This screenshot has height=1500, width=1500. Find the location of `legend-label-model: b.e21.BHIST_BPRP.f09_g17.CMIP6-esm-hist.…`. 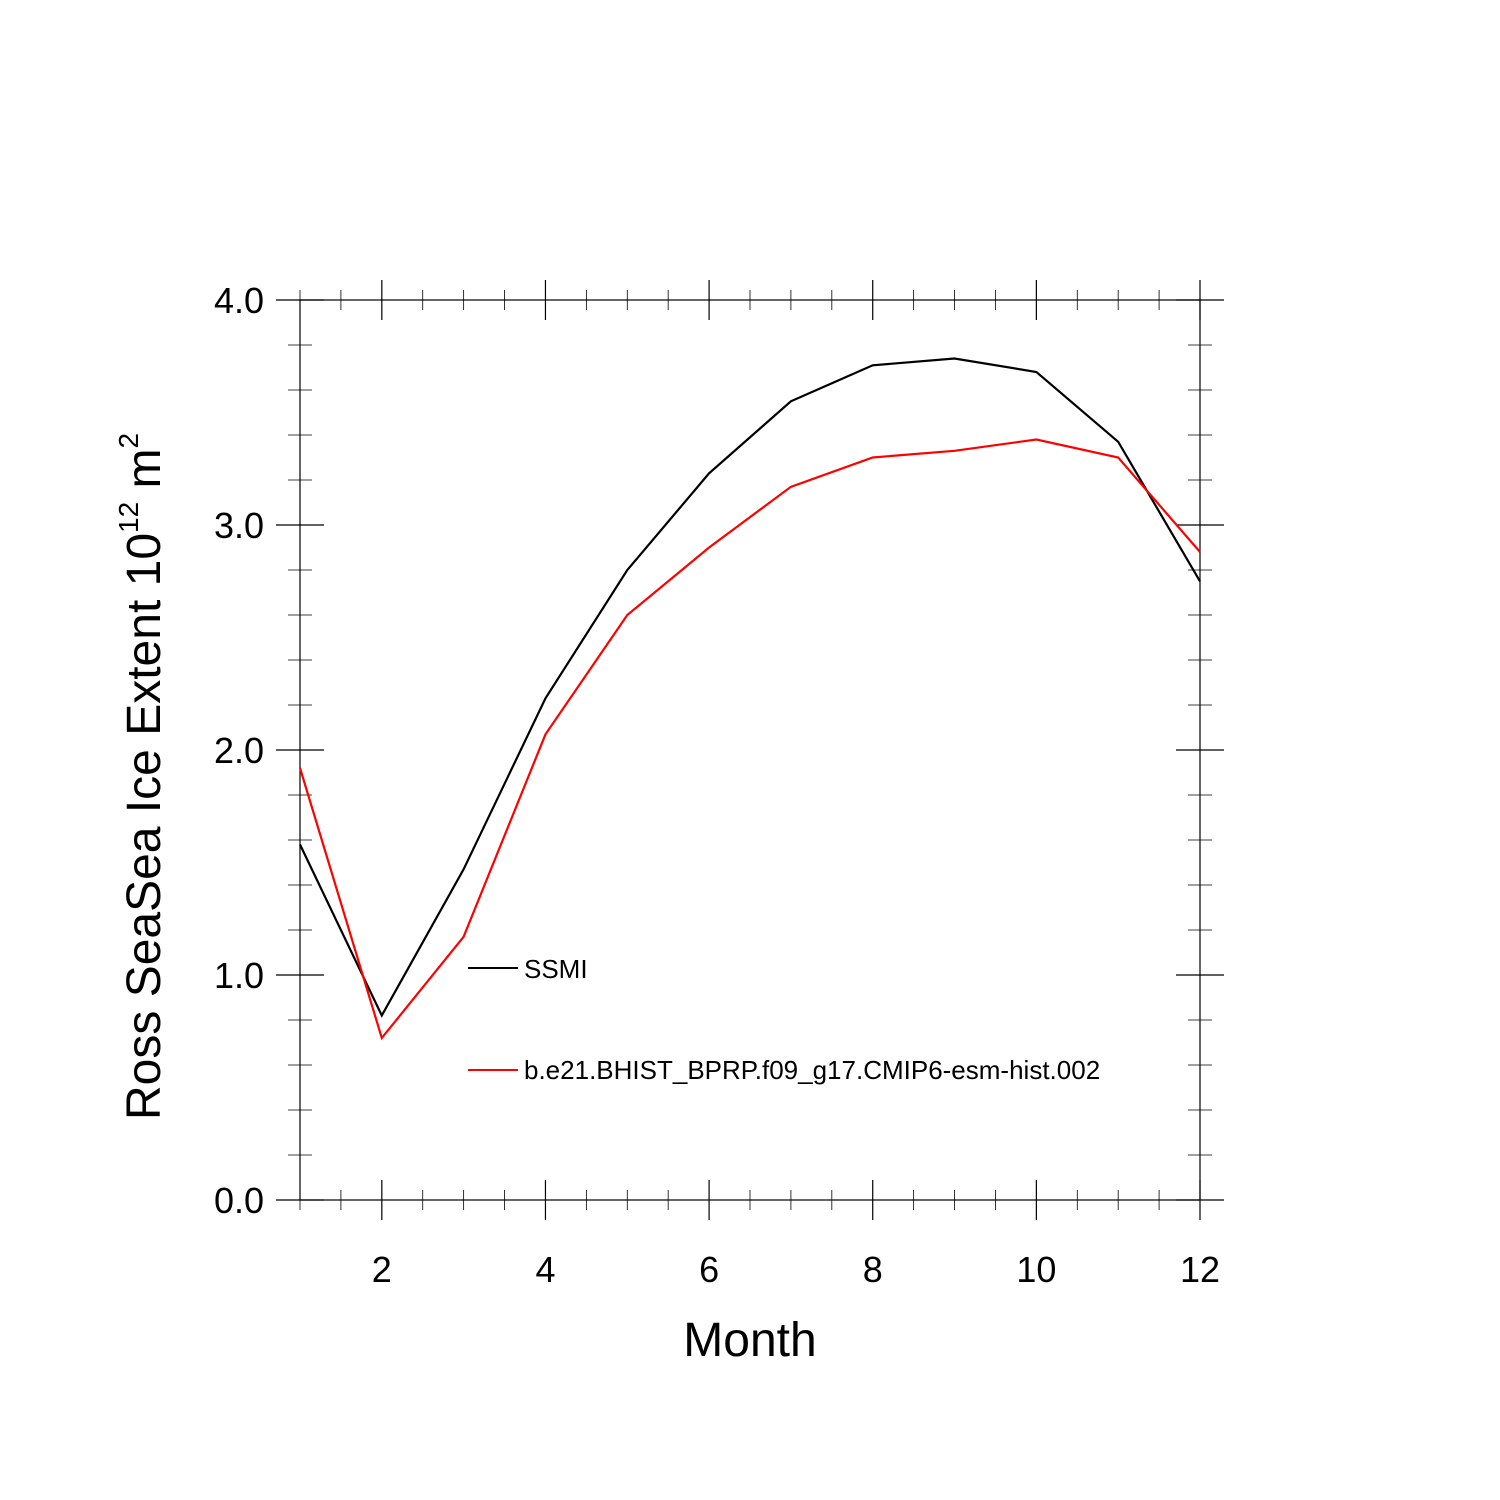

legend-label-model: b.e21.BHIST_BPRP.f09_g17.CMIP6-esm-hist.… is located at coordinates (812, 1070).